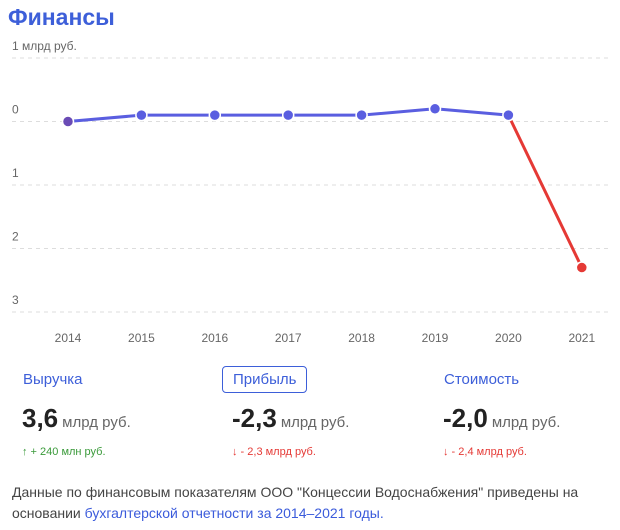 The height and width of the screenshot is (530, 620). What do you see at coordinates (15, 300) in the screenshot?
I see `y-tick-label: 3` at bounding box center [15, 300].